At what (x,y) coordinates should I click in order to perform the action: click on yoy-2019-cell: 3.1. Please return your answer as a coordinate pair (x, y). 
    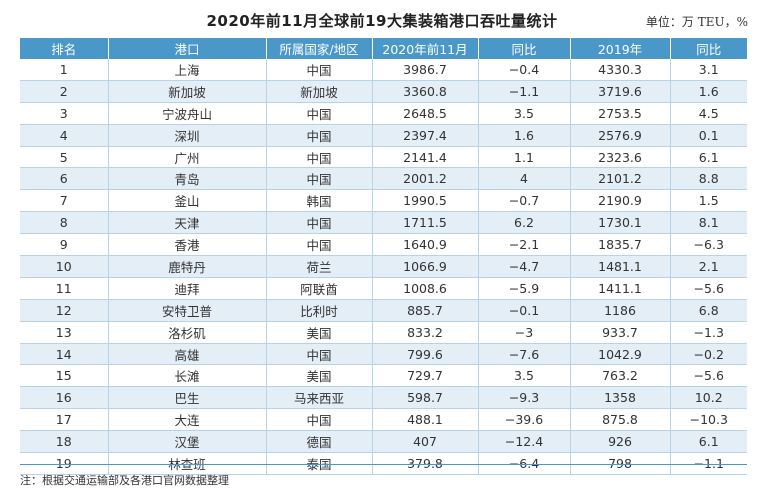
    Looking at the image, I should click on (708, 70).